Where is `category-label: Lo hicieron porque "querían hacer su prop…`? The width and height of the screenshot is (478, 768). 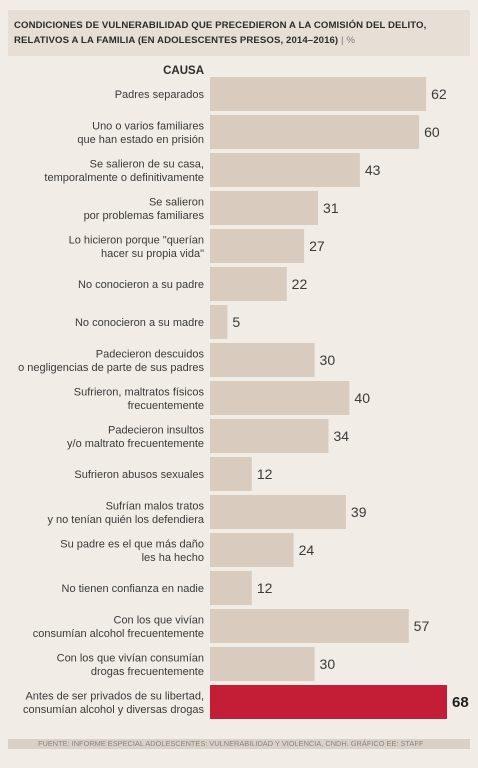
category-label: Lo hicieron porque "querían hacer su prop… is located at coordinates (136, 246).